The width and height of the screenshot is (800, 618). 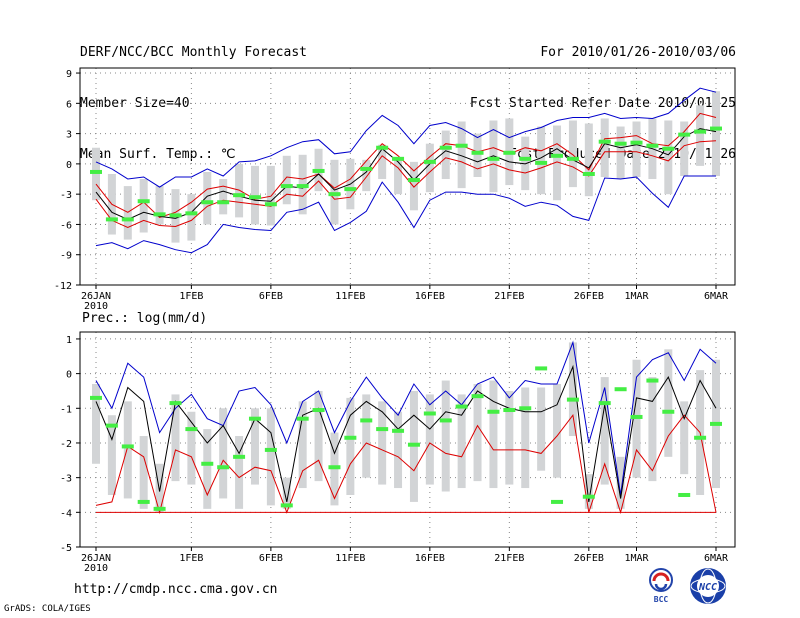 I want to click on forecast-title: DERF/NCC/BCC Monthly Forecast, so click(x=193, y=52).